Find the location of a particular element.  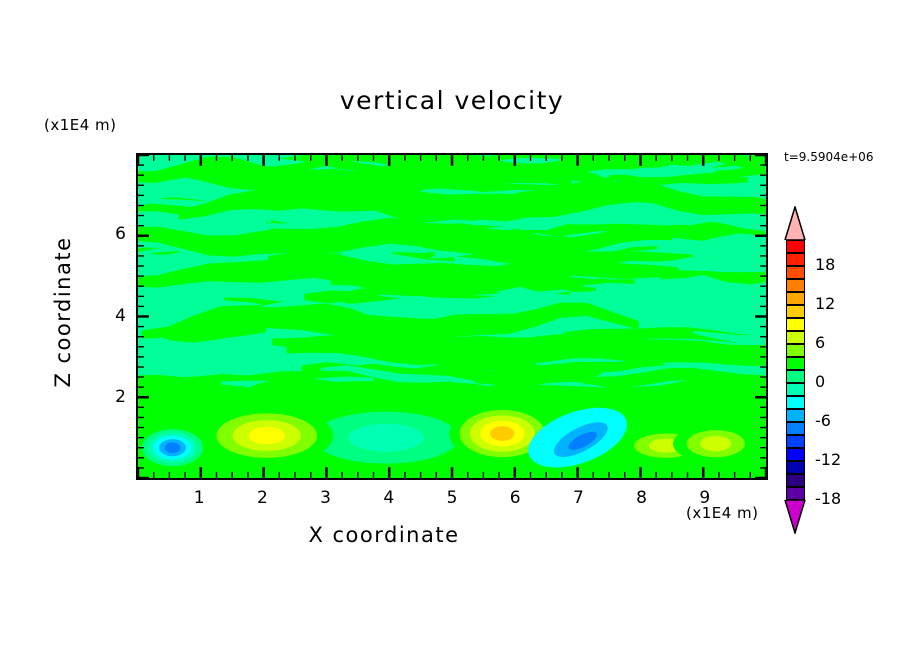

x-tick-label: 8 is located at coordinates (641, 498).